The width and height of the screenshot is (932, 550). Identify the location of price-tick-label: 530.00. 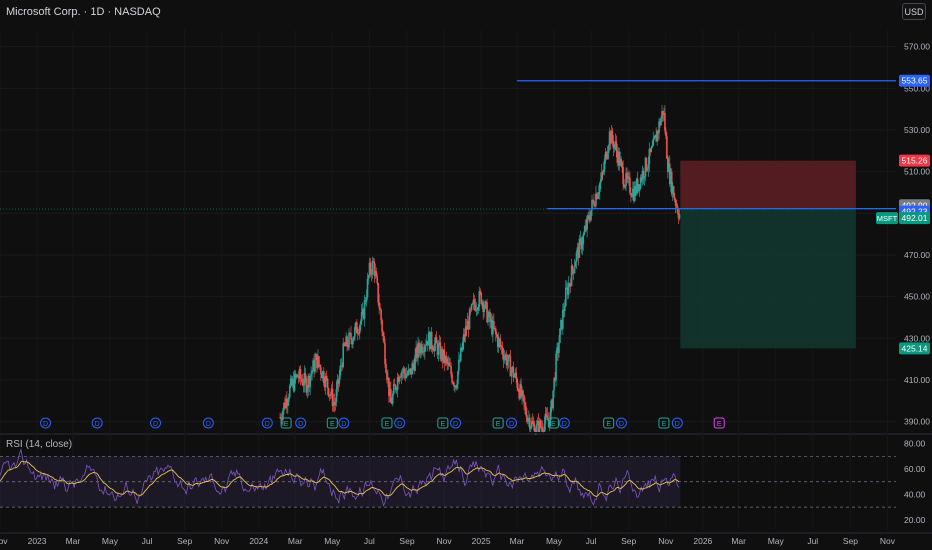
(917, 130).